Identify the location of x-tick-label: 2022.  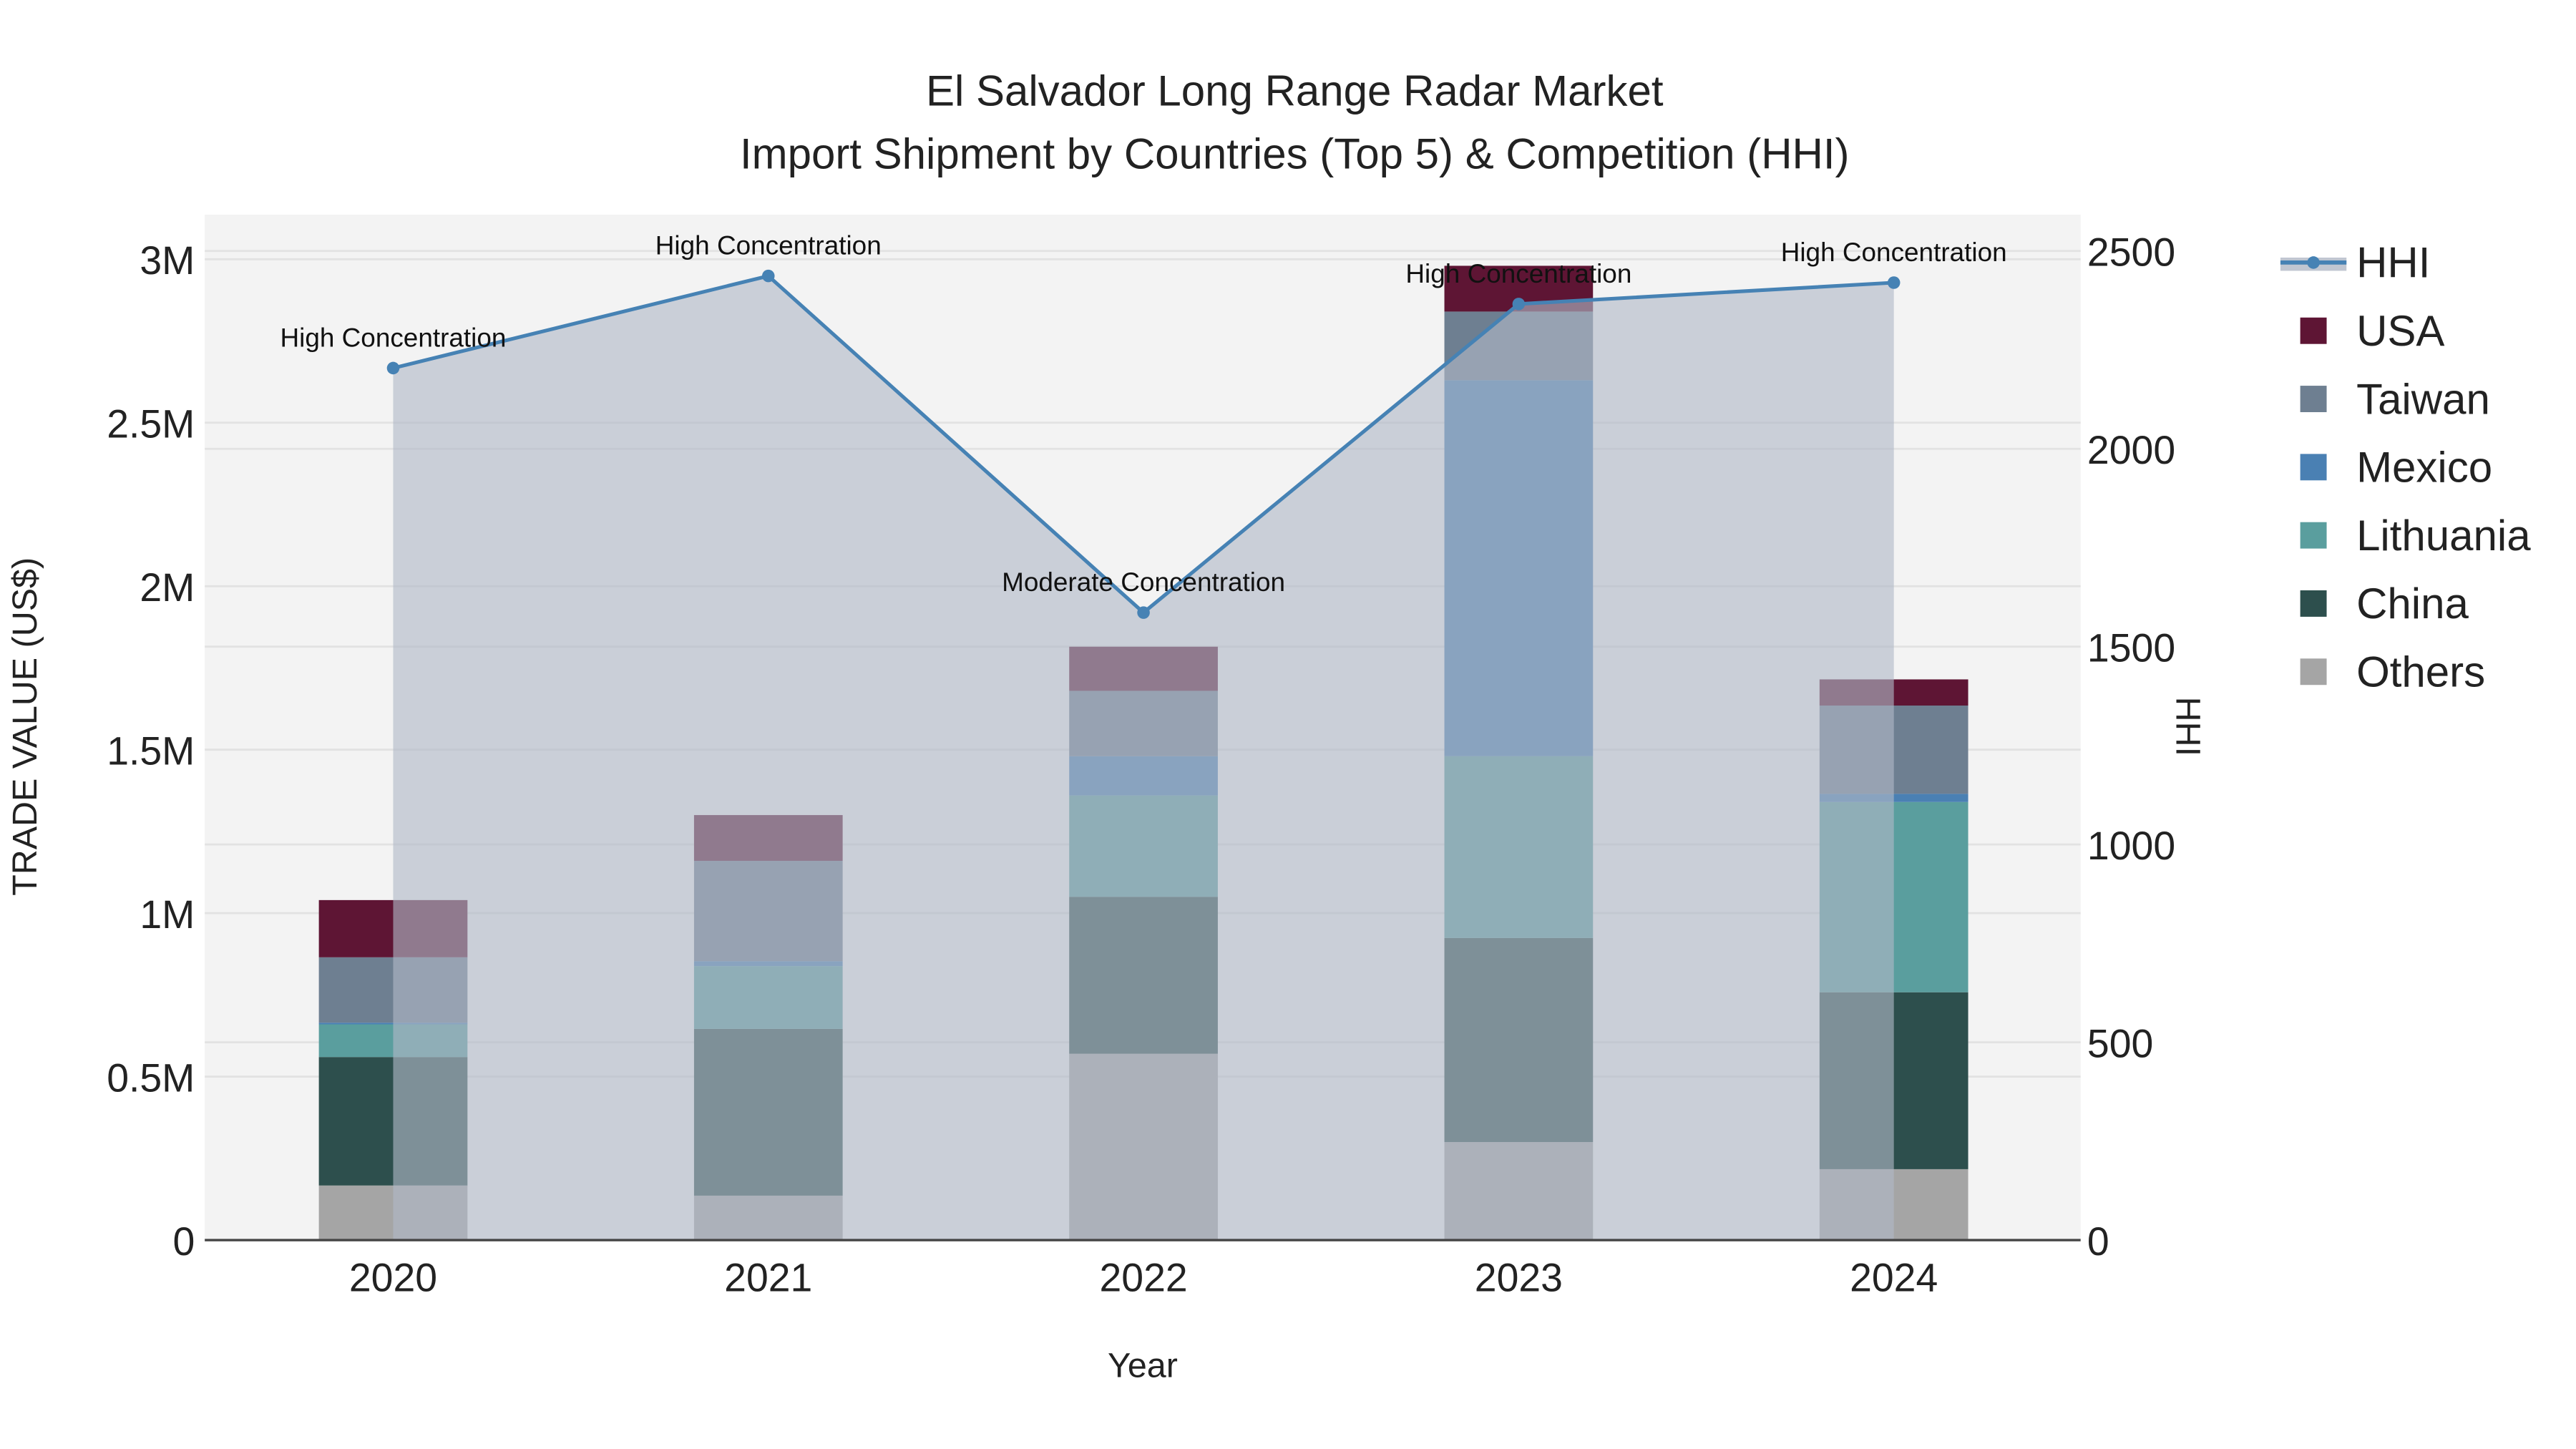
(1143, 1278).